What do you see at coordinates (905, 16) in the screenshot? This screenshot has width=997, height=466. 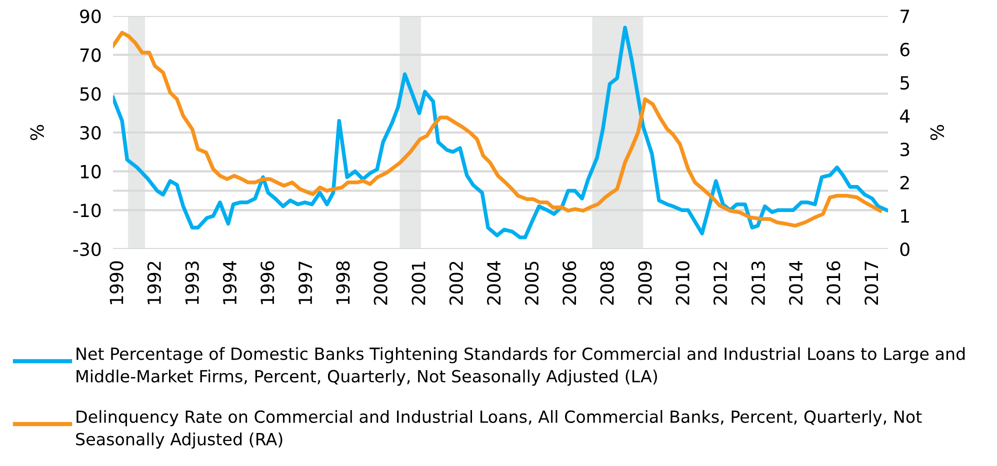 I see `y2-tick-label: 7` at bounding box center [905, 16].